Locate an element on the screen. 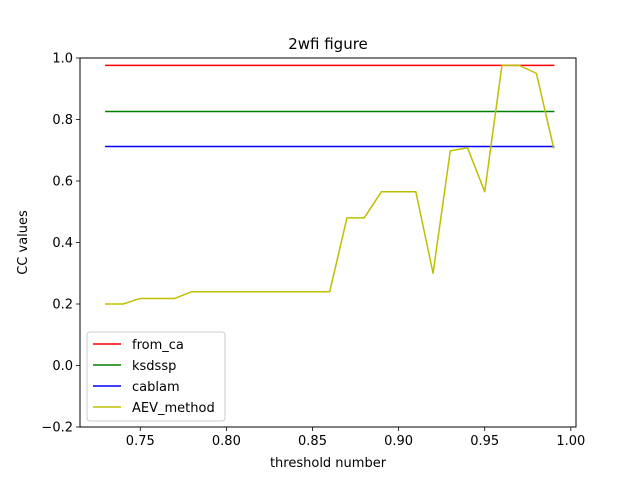 The height and width of the screenshot is (480, 640). x-axis-ticks: 0.75 0.80 0.85 0.90 0.95 1.00 is located at coordinates (355, 438).